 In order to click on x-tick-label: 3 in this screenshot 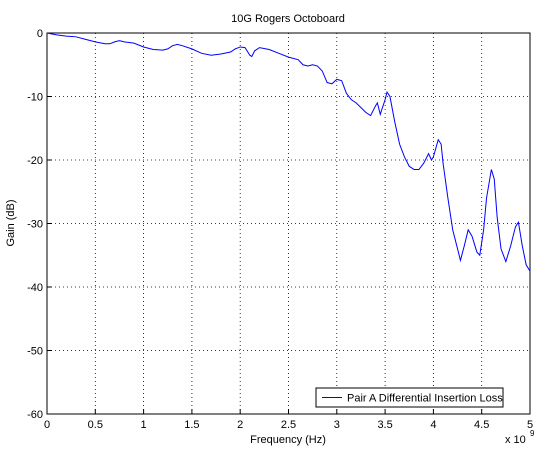, I will do `click(337, 425)`.